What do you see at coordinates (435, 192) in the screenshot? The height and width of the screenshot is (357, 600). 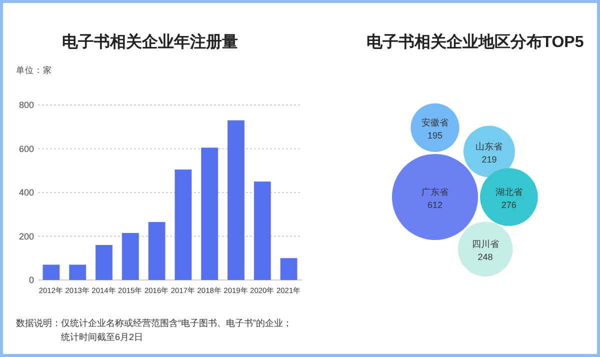 I see `category-label: 广东省` at bounding box center [435, 192].